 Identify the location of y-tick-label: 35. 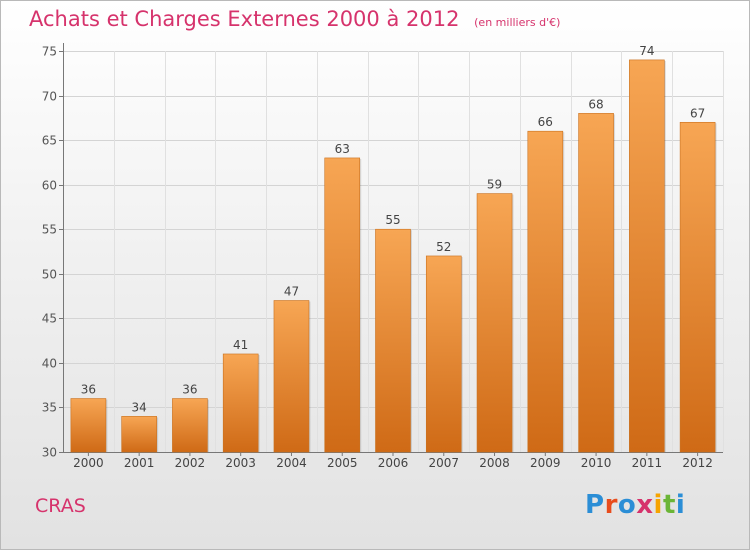
(49, 408).